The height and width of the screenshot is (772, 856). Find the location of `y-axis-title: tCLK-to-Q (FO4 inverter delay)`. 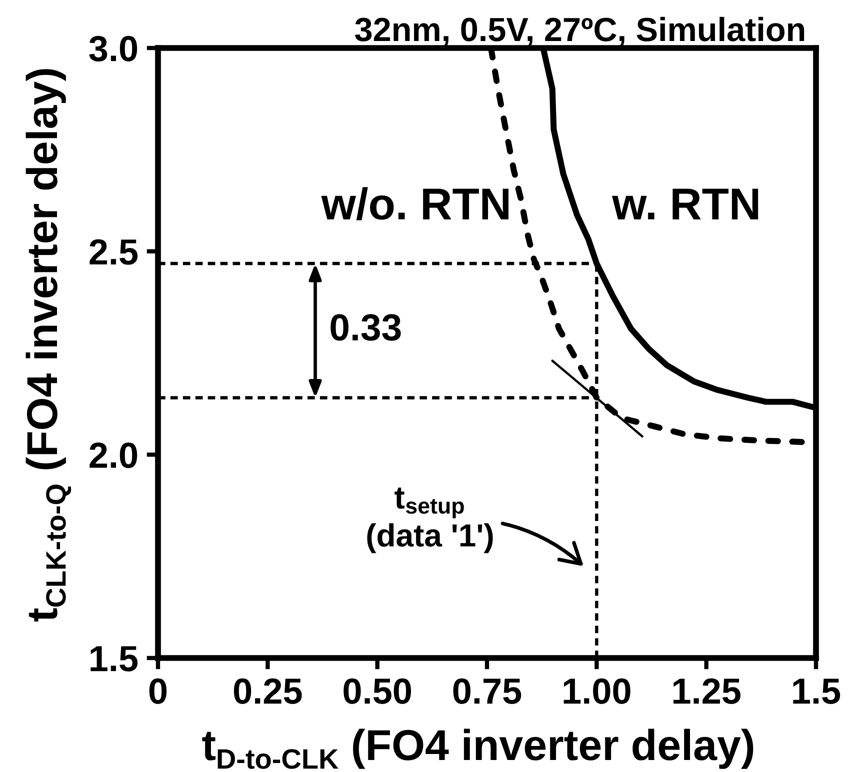

y-axis-title: tCLK-to-Q (FO4 inverter delay) is located at coordinates (49, 345).